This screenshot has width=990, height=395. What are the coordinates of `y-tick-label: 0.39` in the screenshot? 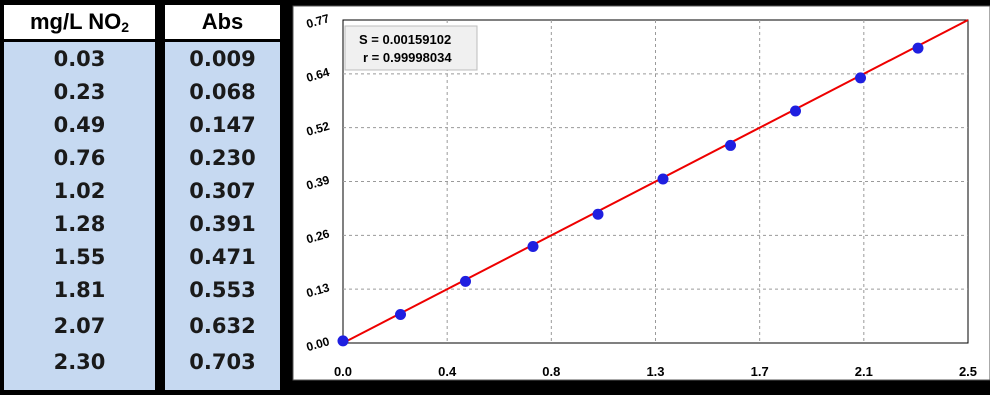 It's located at (318, 183).